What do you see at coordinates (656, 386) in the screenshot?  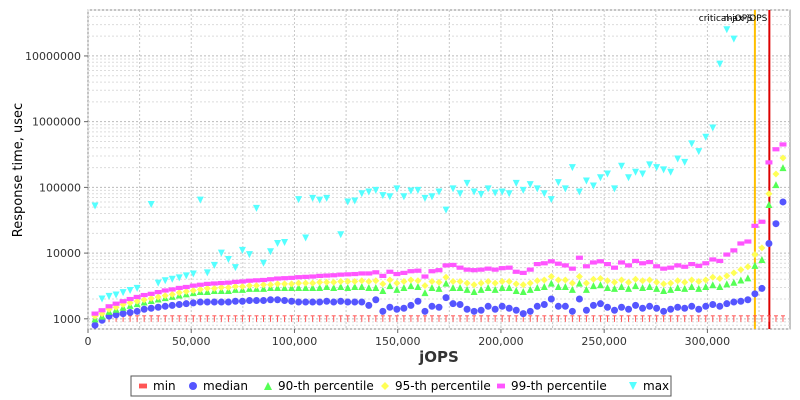 I see `legend-label: max` at bounding box center [656, 386].